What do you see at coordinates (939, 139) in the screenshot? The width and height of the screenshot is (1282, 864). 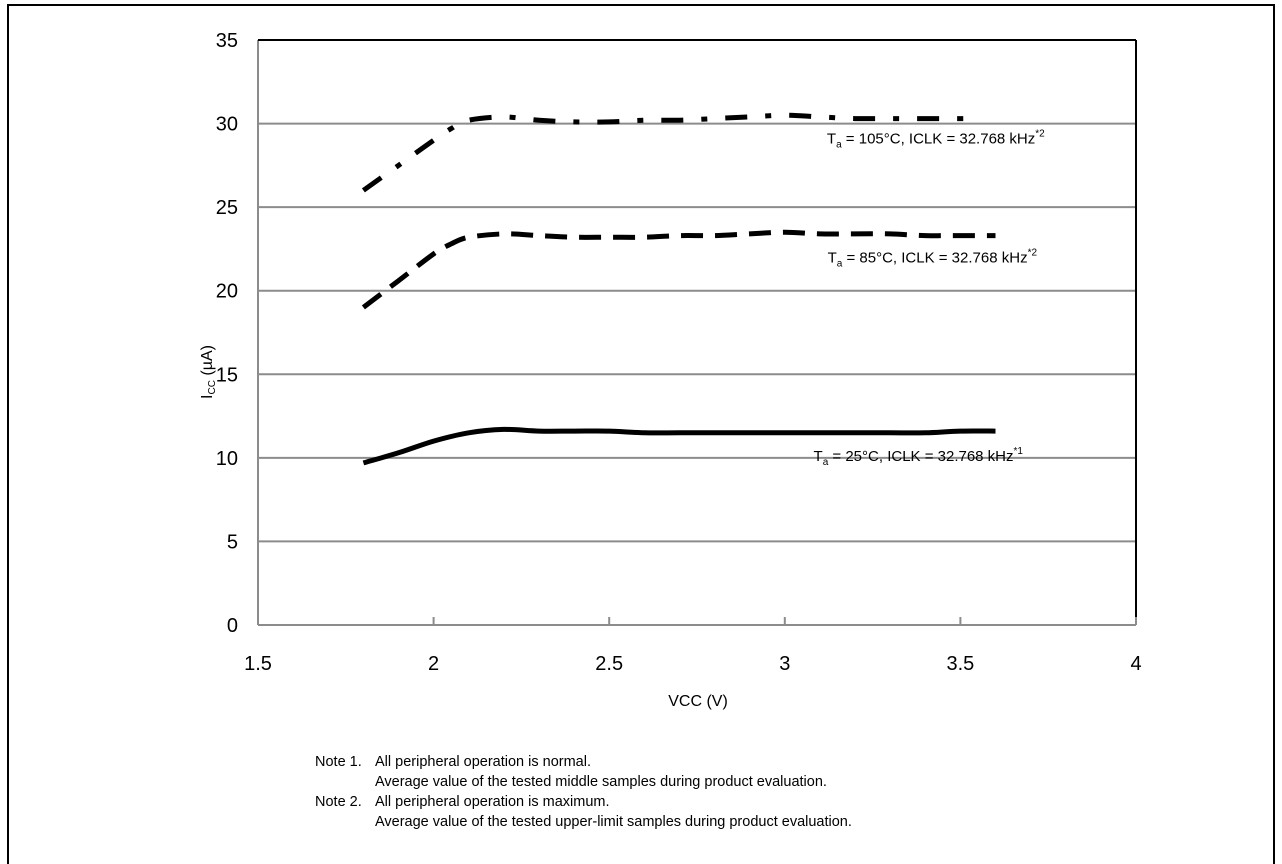 I see `series-label-text: = 105°C, ICLK = 32.768 kHz` at bounding box center [939, 139].